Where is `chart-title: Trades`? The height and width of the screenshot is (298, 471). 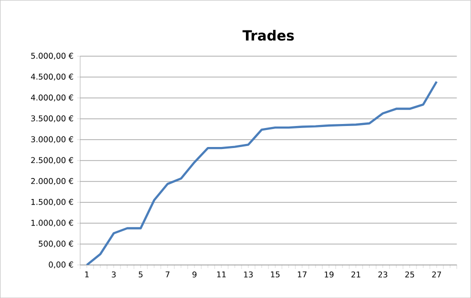
chart-title: Trades is located at coordinates (268, 35).